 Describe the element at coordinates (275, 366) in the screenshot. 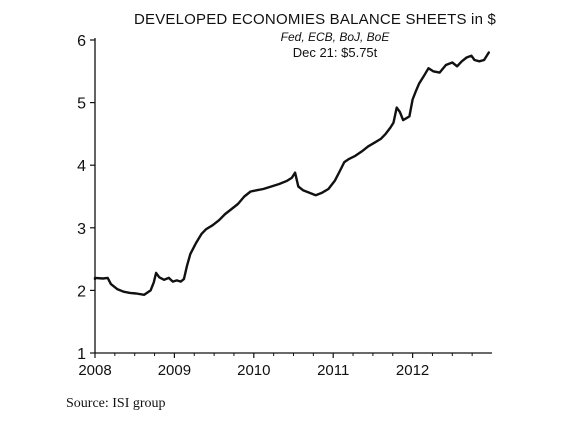

I see `x-axis-ticks: 2008 2009 2010 2011 2012` at that location.